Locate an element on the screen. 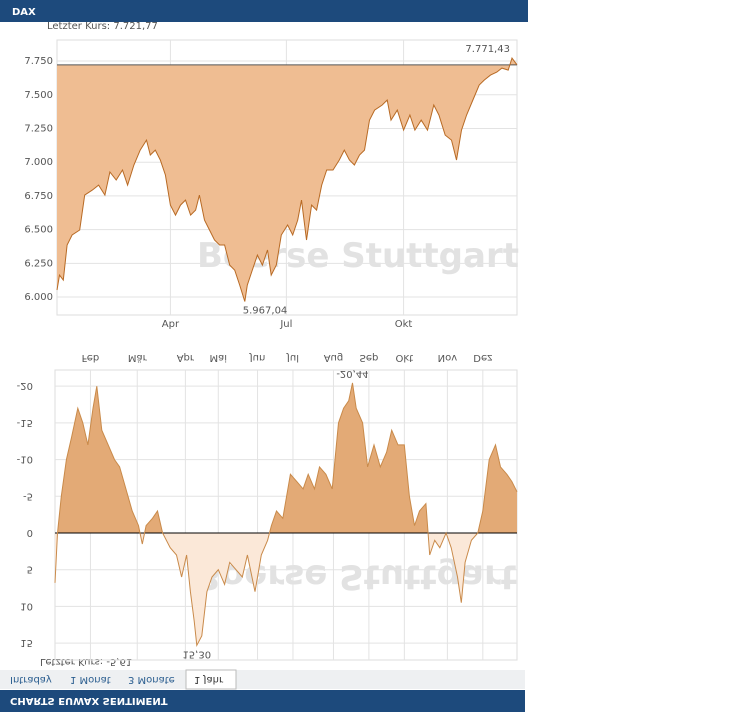  tab: 1 Jahr is located at coordinates (209, 679).